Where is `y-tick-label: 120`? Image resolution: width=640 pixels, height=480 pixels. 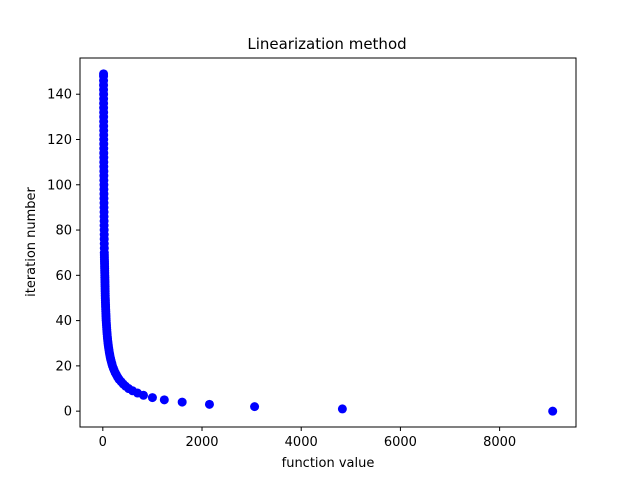 y-tick-label: 120 is located at coordinates (59, 140).